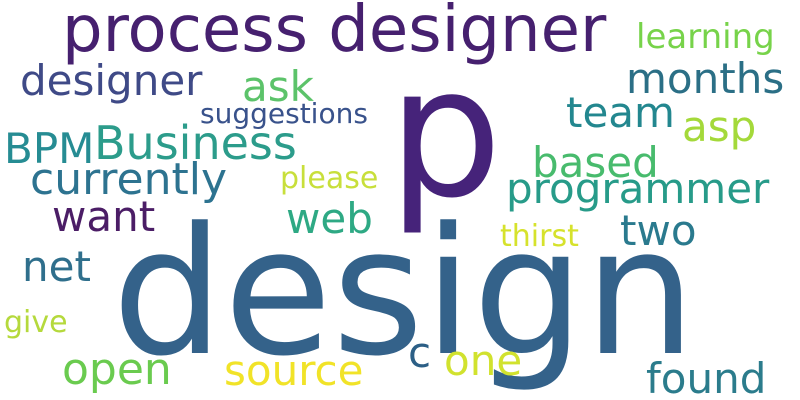 This screenshot has height=400, width=800. Describe the element at coordinates (329, 178) in the screenshot. I see `word-please: please` at that location.